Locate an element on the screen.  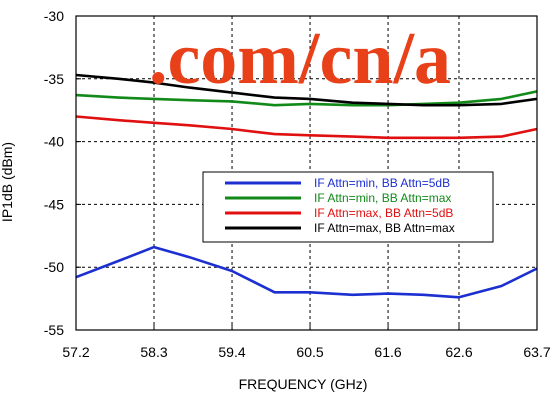
x-tick-label: 59.4 is located at coordinates (231, 352).